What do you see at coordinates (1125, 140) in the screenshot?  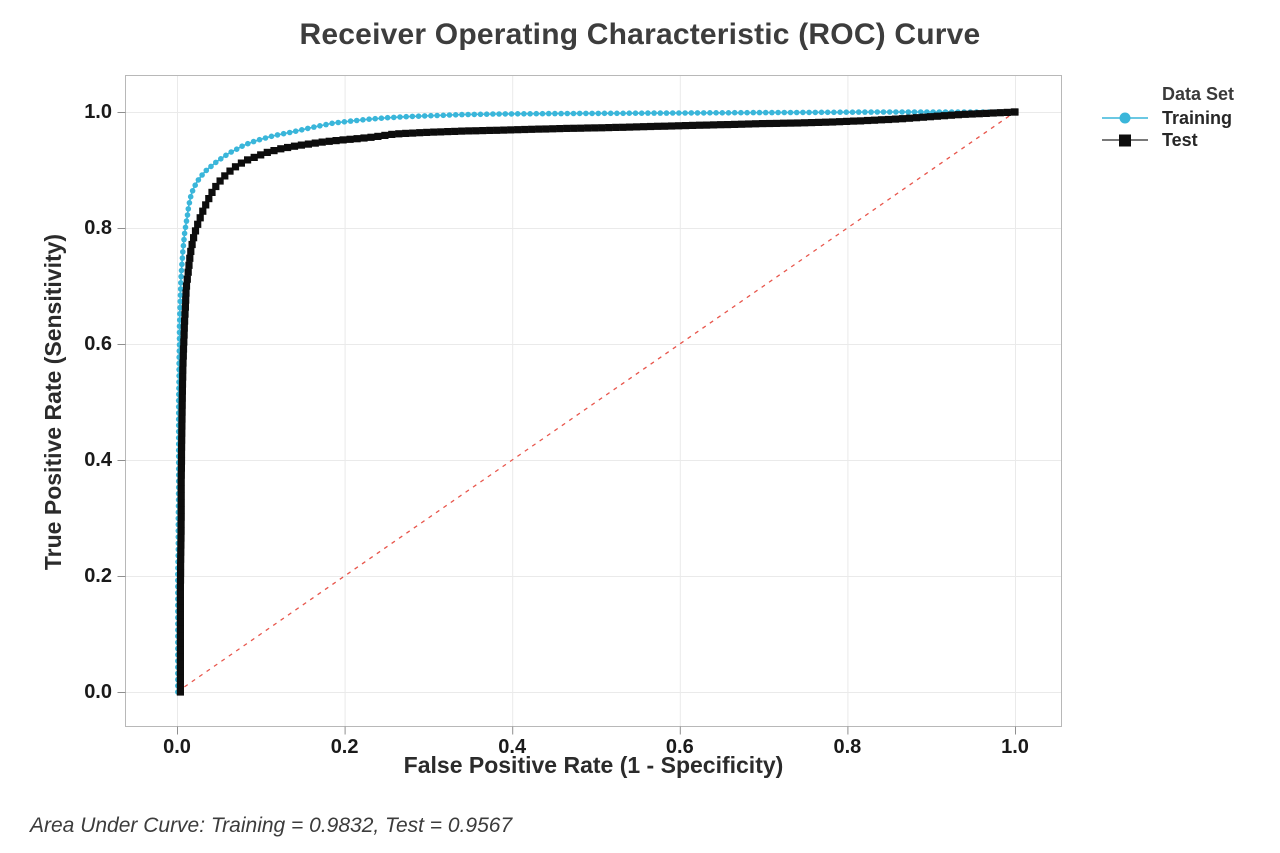 I see `legend-square-marker-icon` at bounding box center [1125, 140].